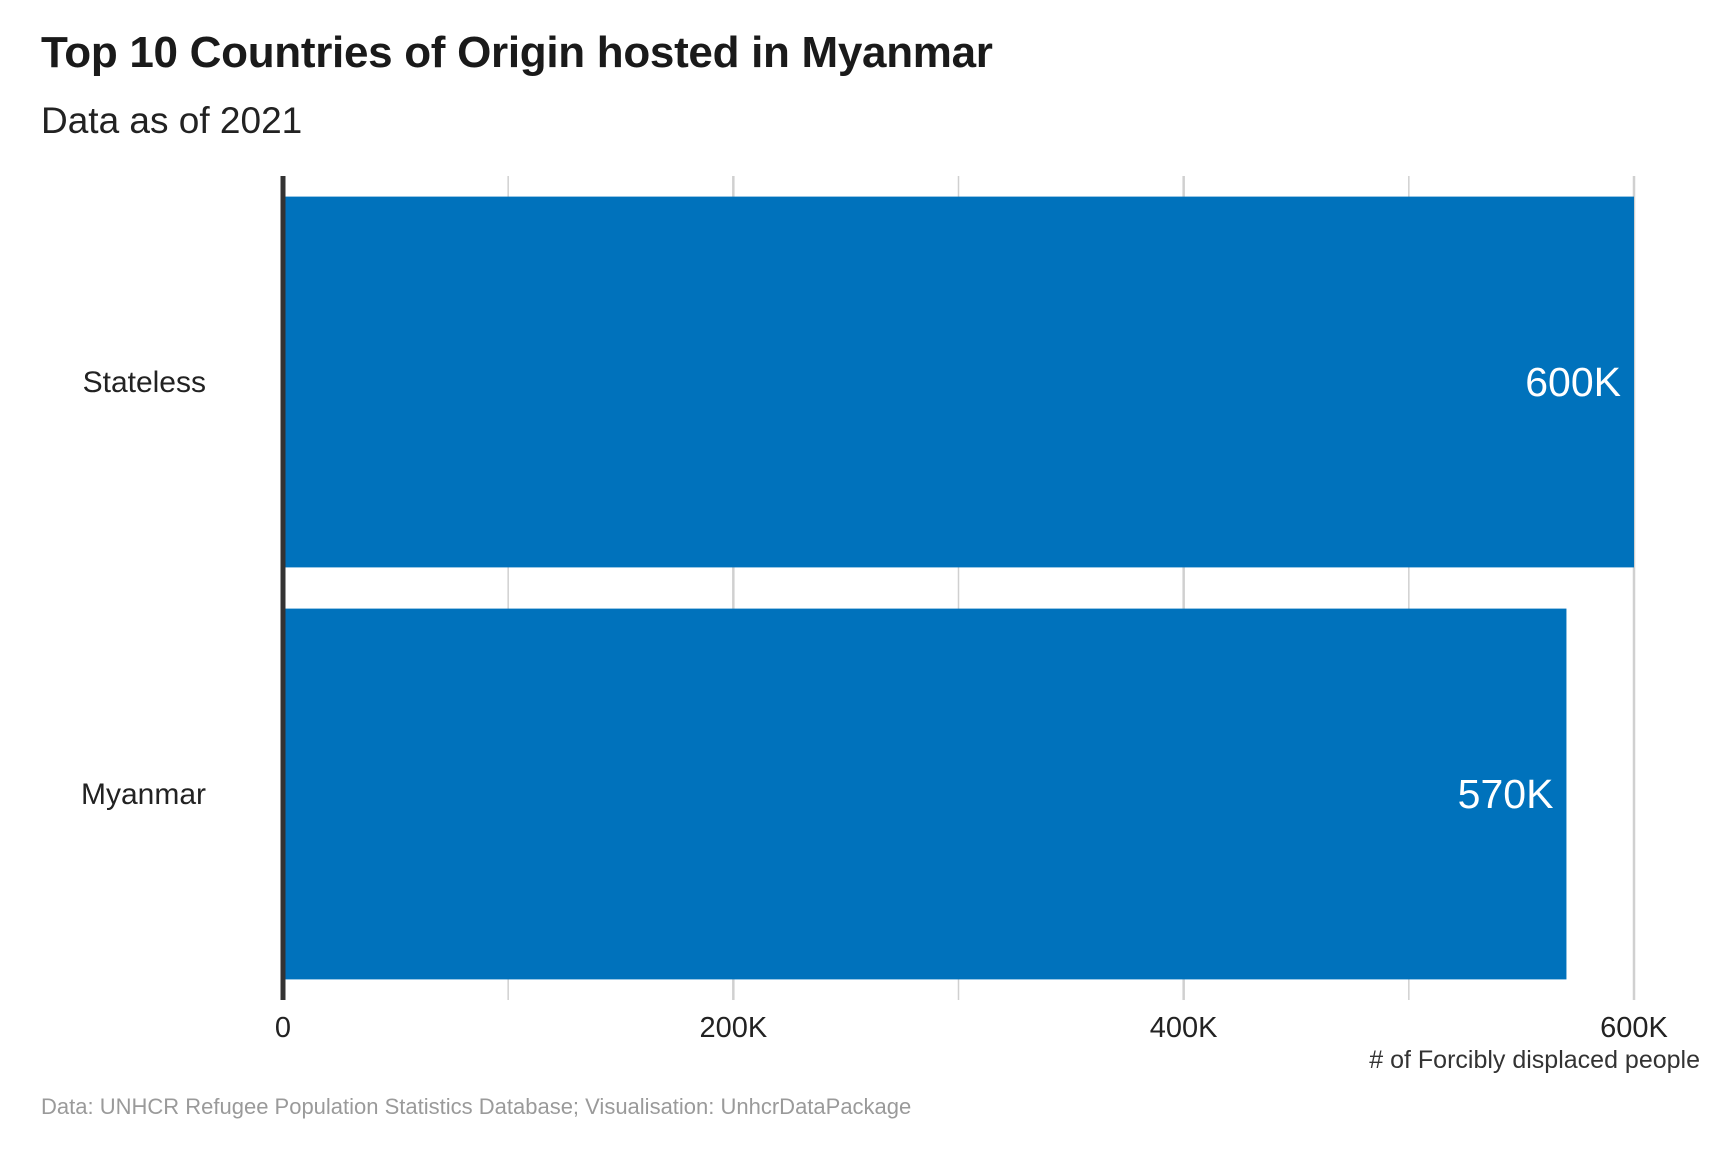  I want to click on bar-value-label: 570K, so click(1506, 794).